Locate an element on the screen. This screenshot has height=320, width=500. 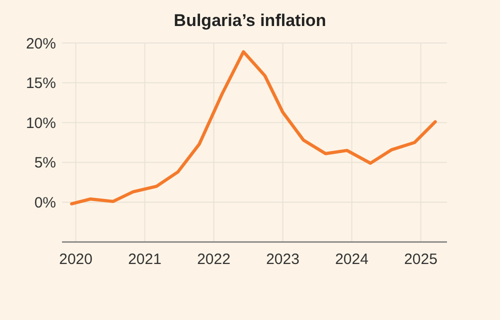
x-tick-label: 2025 is located at coordinates (421, 259).